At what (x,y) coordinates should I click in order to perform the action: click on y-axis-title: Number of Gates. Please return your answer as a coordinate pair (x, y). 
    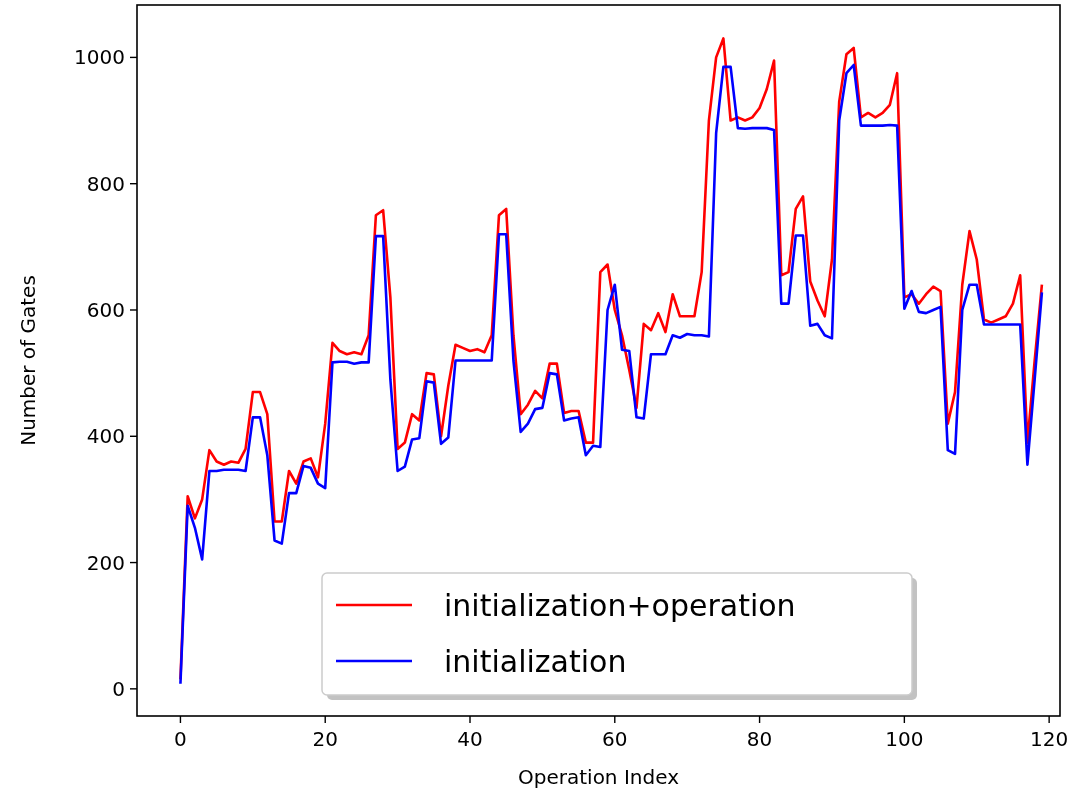
    Looking at the image, I should click on (28, 360).